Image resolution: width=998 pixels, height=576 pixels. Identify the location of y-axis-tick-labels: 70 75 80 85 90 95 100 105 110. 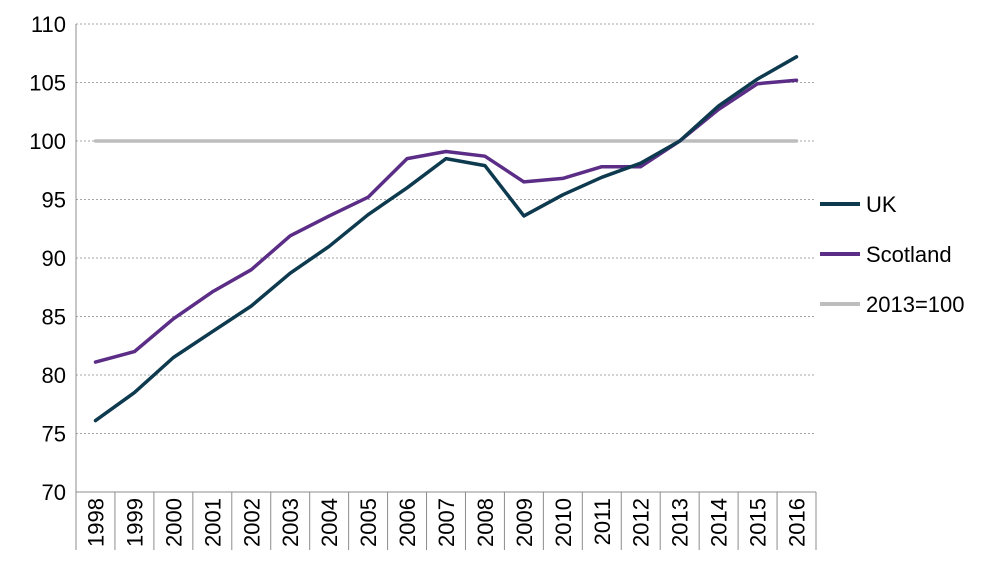
(47, 258).